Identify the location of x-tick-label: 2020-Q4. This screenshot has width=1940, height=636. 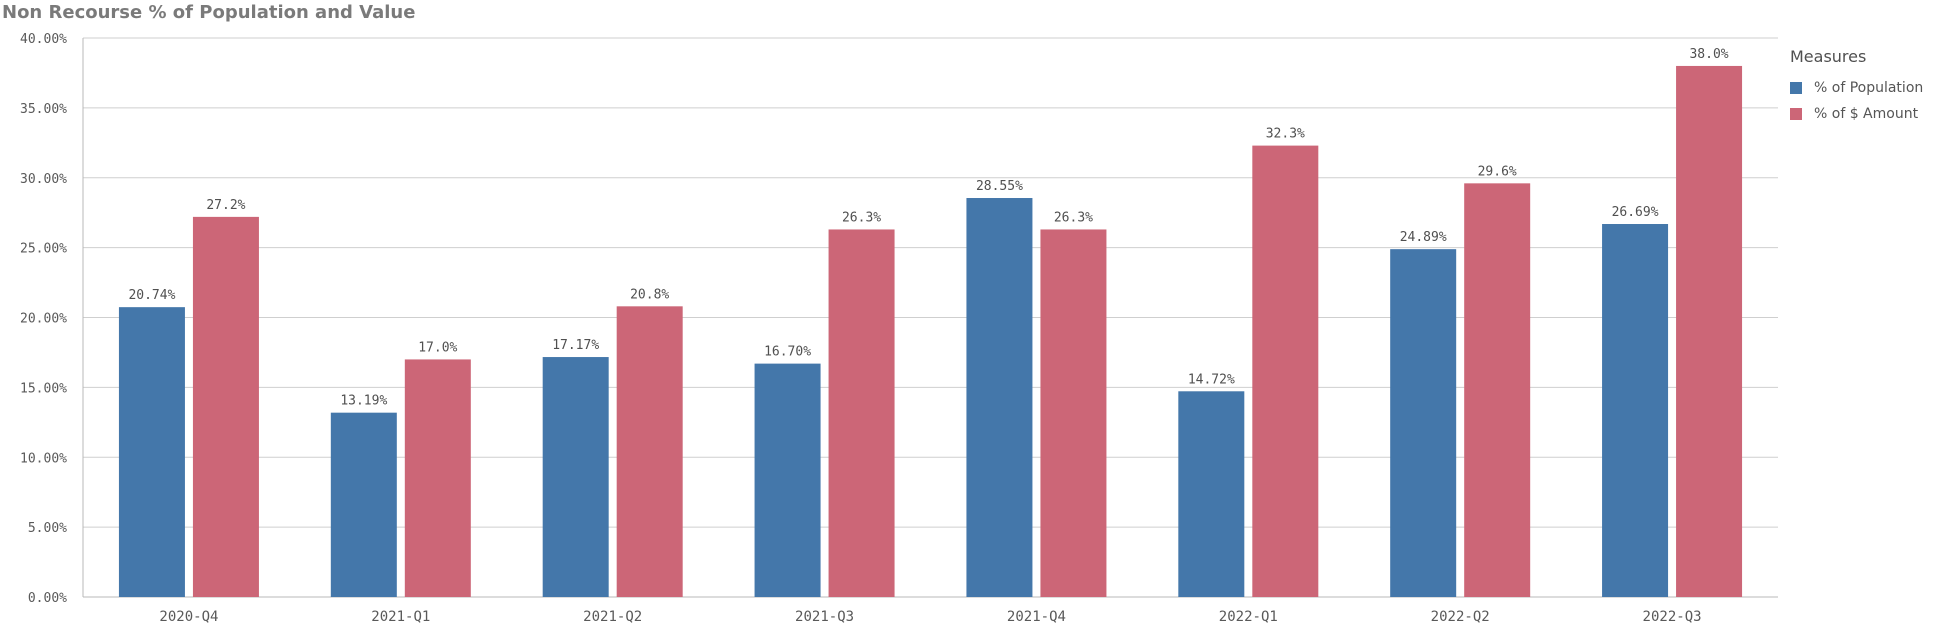
(188, 617).